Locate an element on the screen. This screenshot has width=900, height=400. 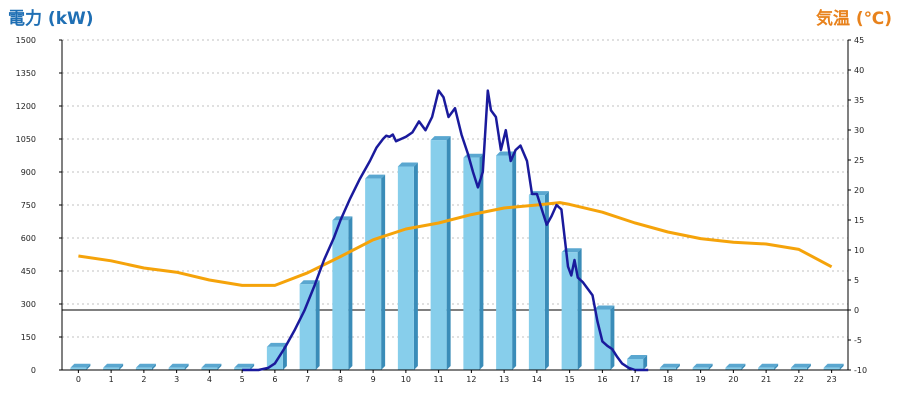
right-tick-label: 45 is located at coordinates (859, 40).